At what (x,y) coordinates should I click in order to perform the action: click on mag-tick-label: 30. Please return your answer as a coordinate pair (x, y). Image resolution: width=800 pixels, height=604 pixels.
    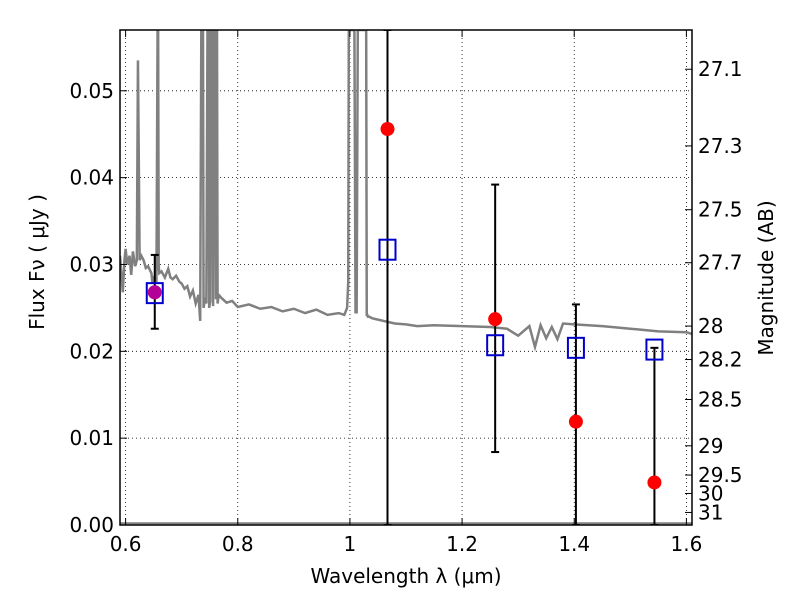
    Looking at the image, I should click on (710, 493).